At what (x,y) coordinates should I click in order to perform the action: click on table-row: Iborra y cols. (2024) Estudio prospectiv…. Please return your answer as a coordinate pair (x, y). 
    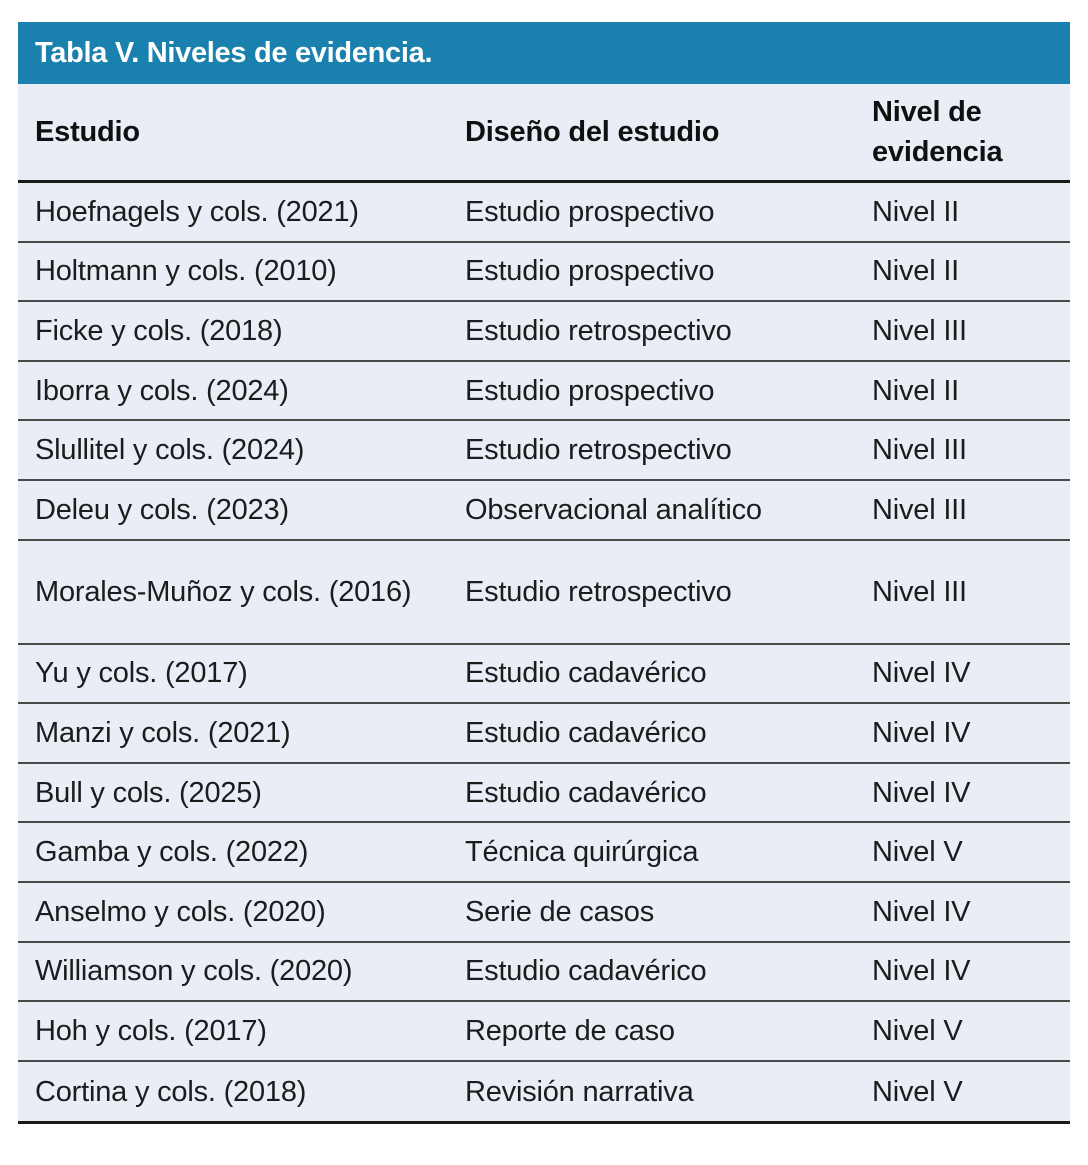
    Looking at the image, I should click on (544, 392).